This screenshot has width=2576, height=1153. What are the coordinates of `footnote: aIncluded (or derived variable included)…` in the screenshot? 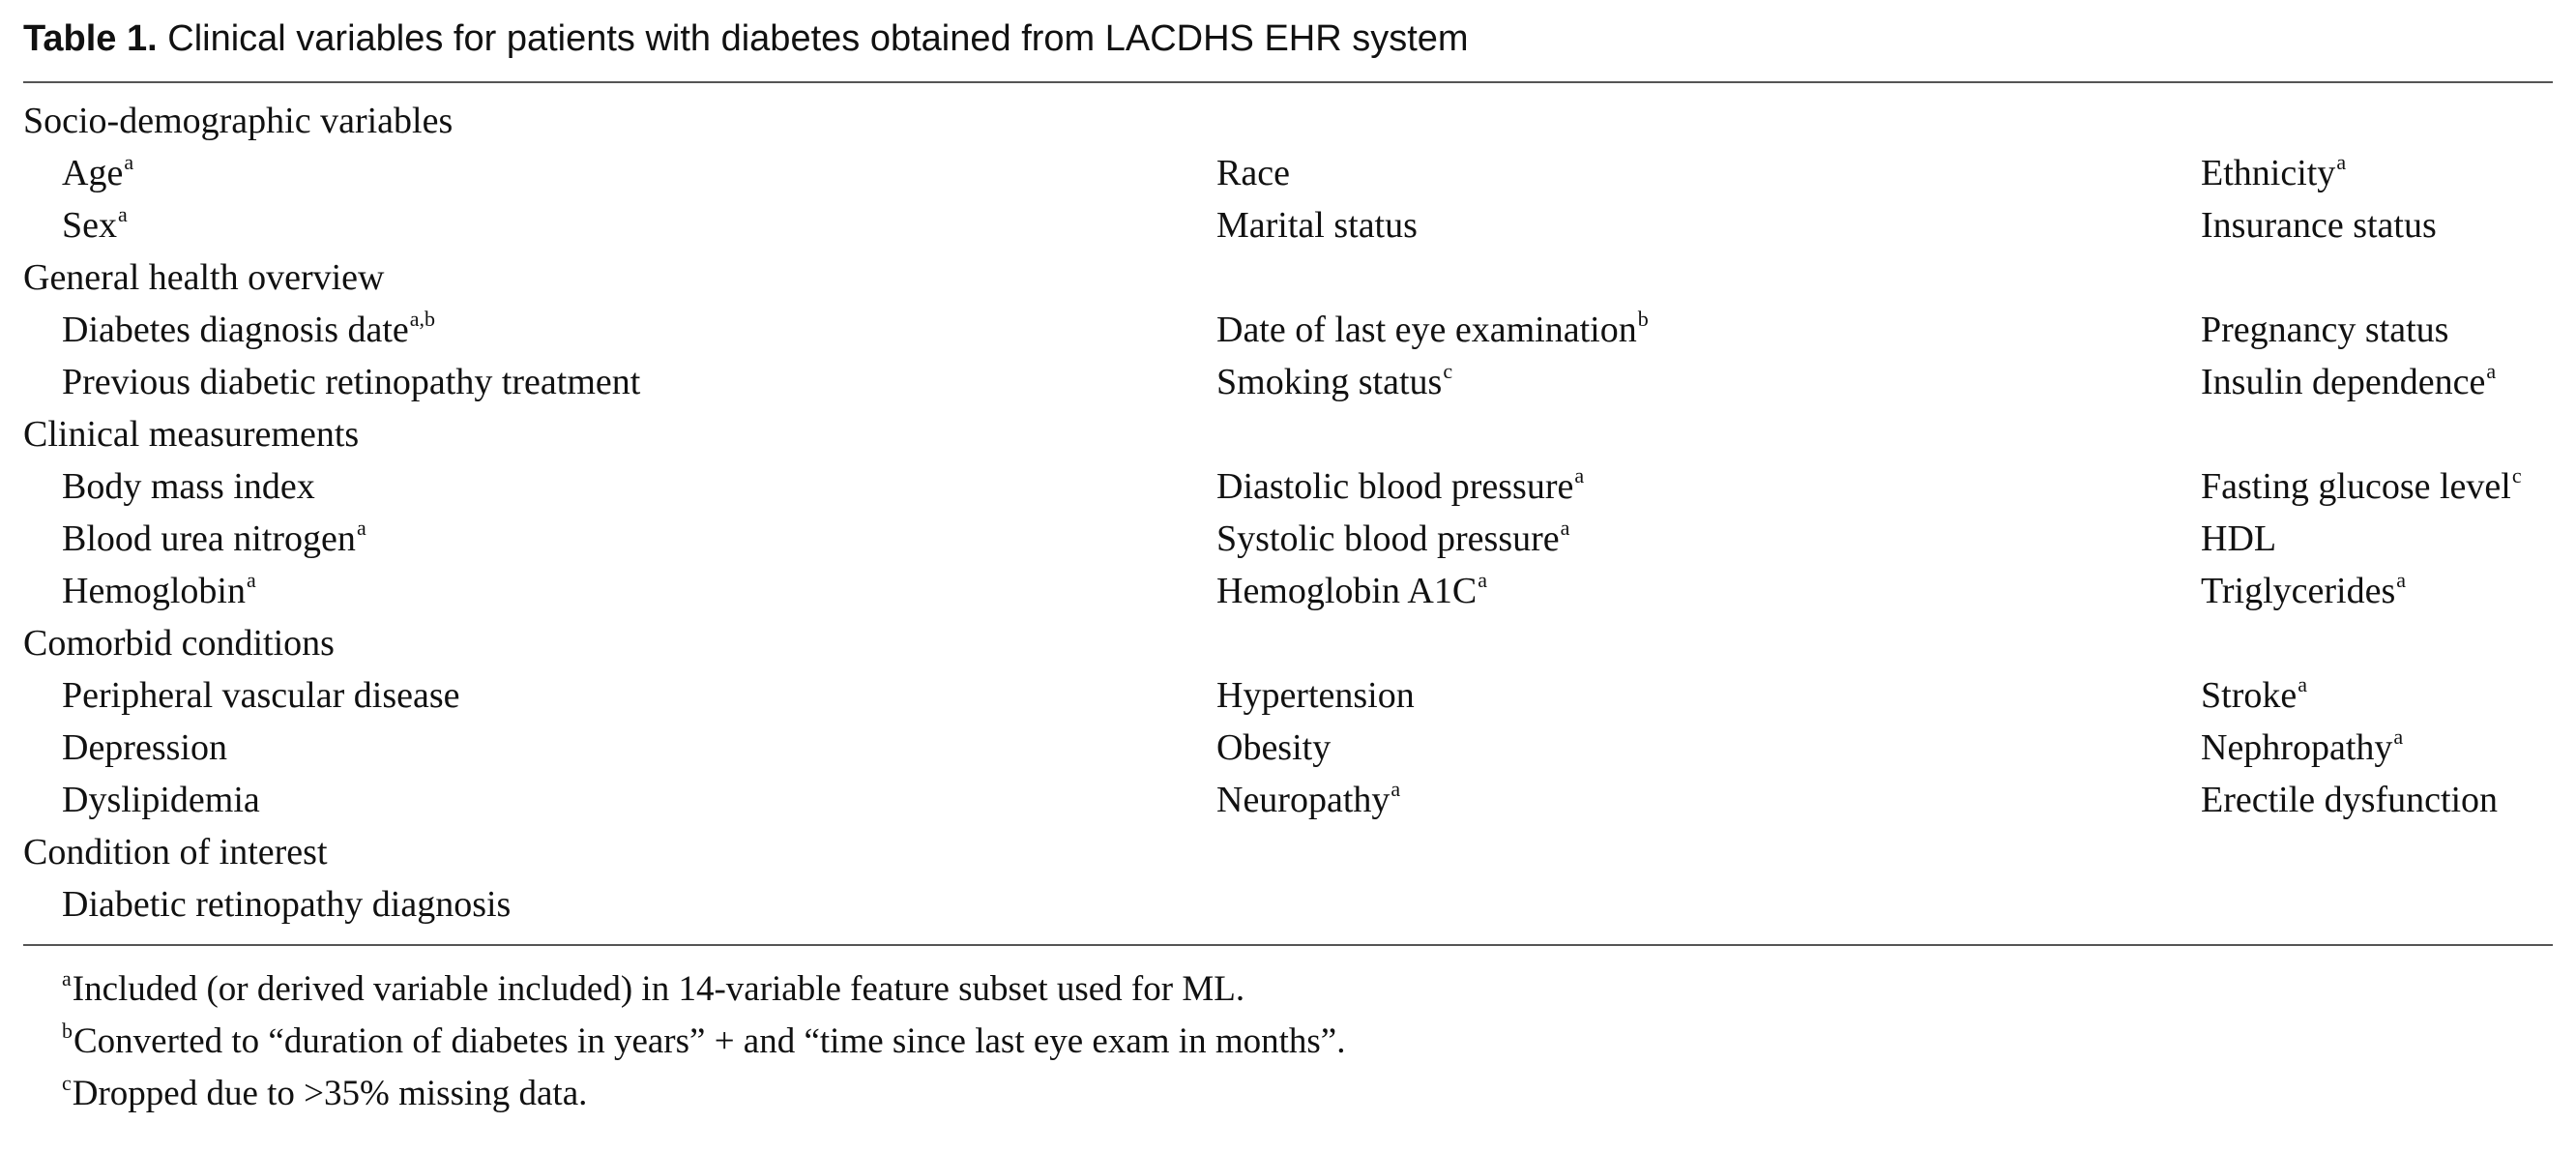 It's located at (1288, 989).